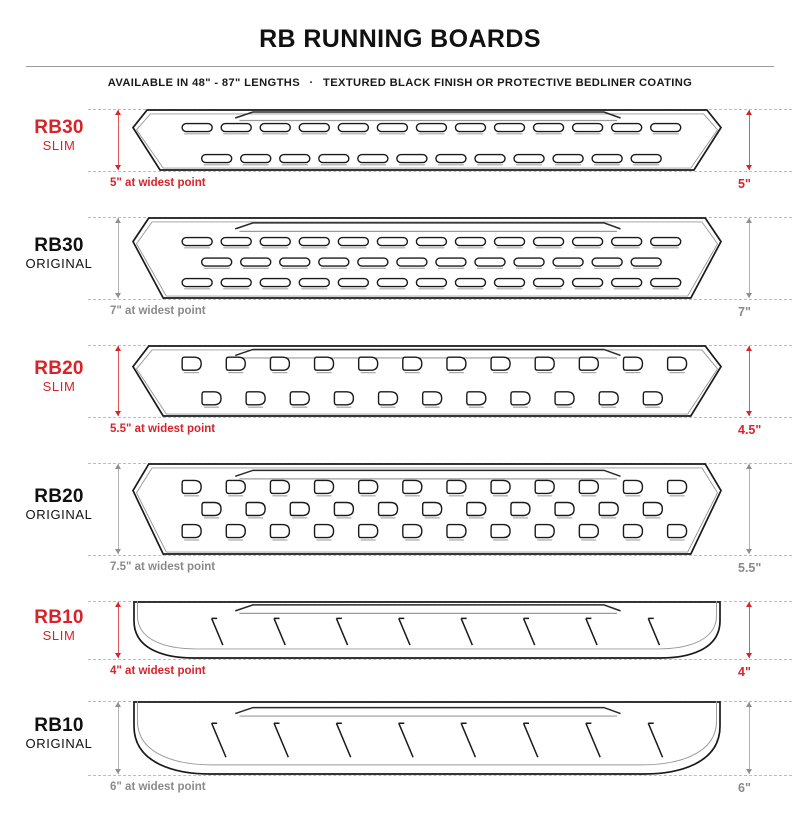 This screenshot has height=813, width=800. I want to click on width-measurement-label: 5" at widest point, so click(158, 182).